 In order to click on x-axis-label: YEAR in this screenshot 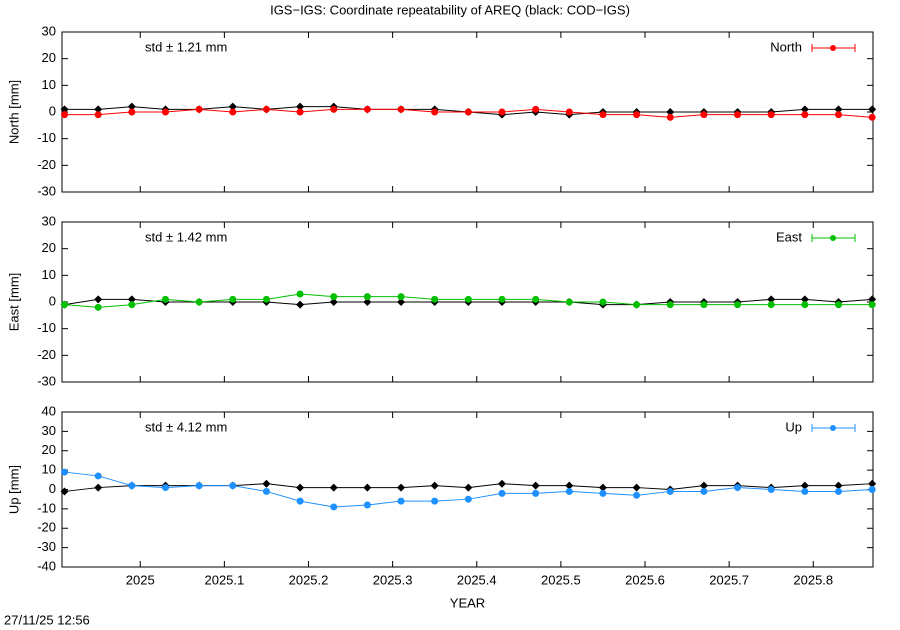, I will do `click(467, 602)`.